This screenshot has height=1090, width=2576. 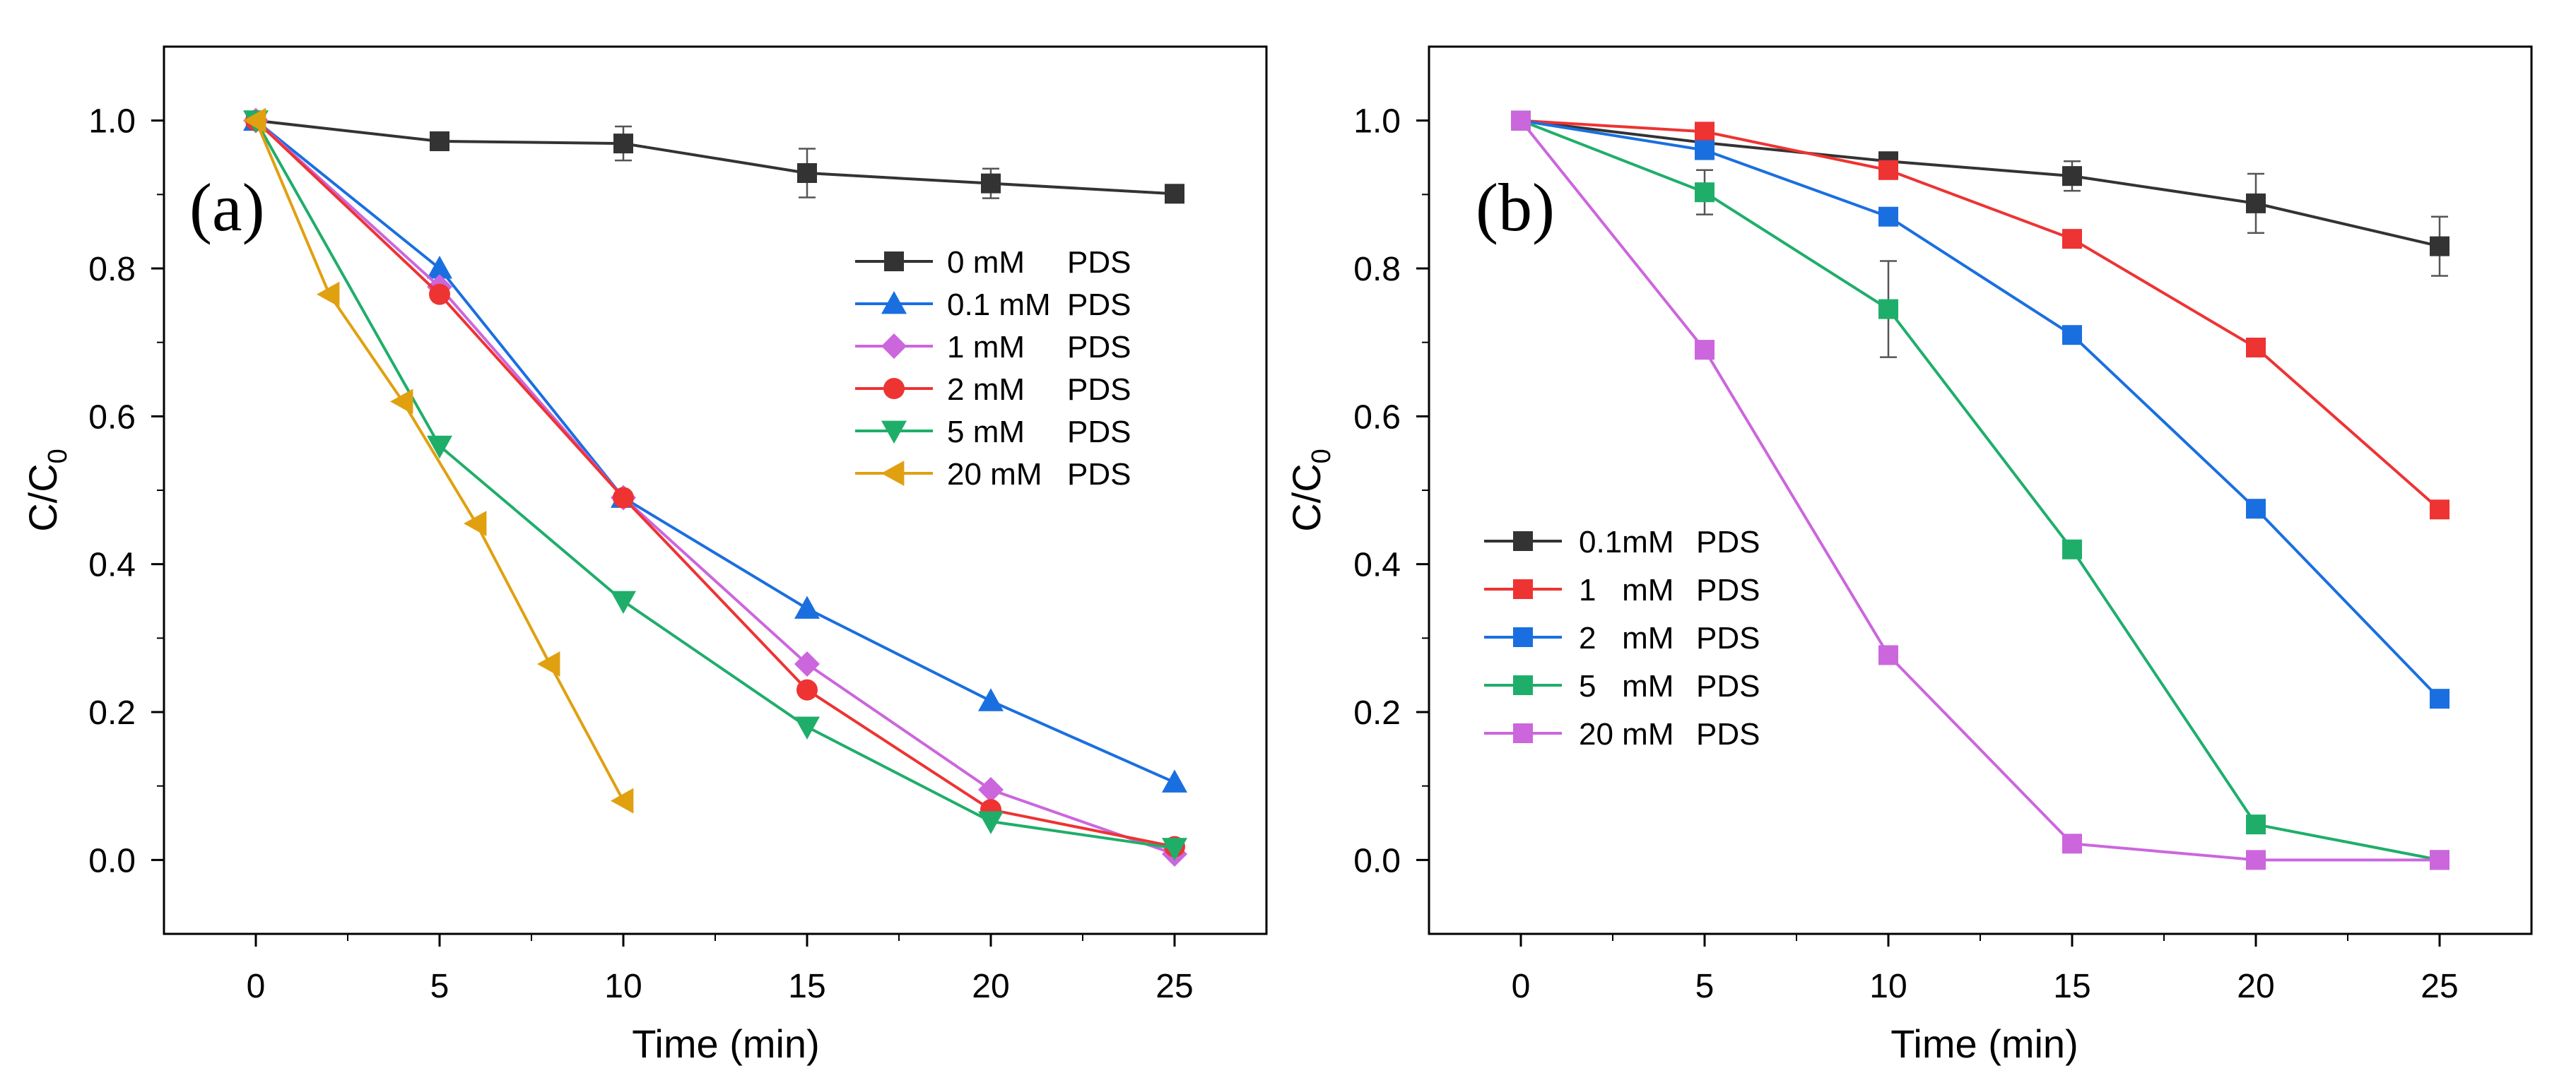 I want to click on x-tick-label: 0, so click(x=1521, y=987).